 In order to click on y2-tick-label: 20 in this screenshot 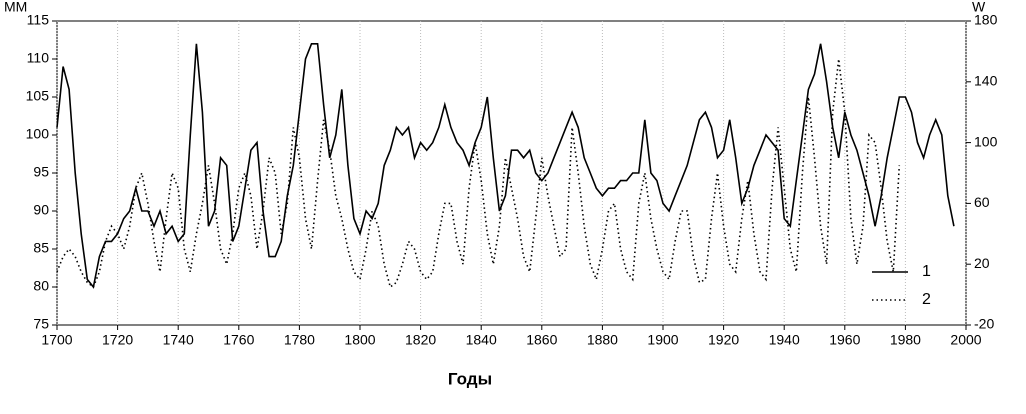, I will do `click(982, 263)`.